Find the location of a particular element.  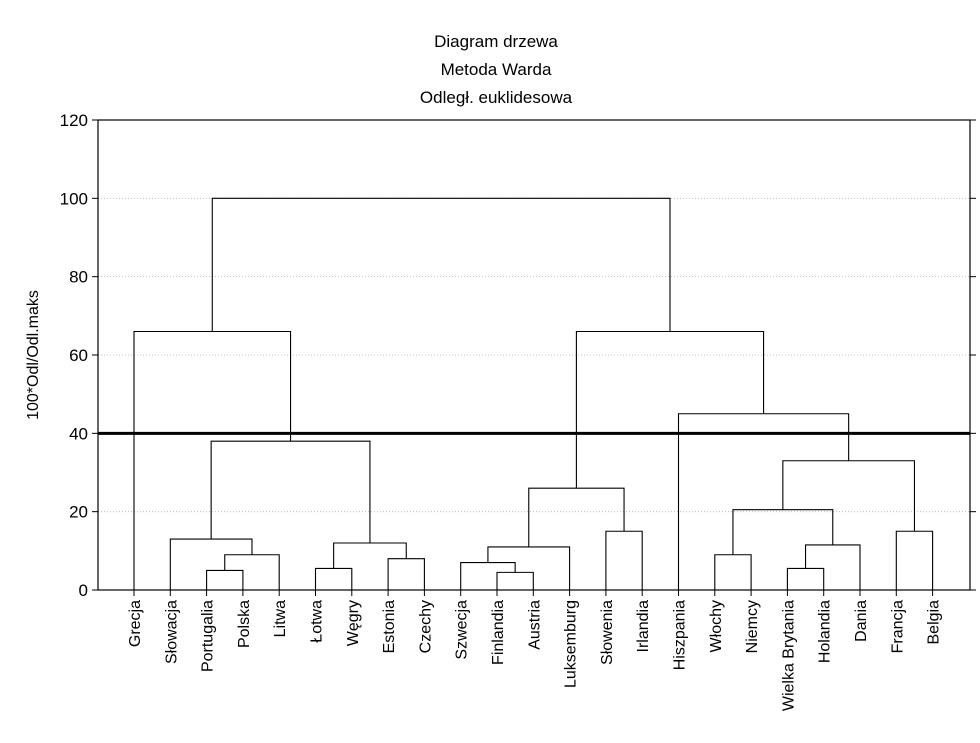

leaf-label: Belgia is located at coordinates (934, 622).